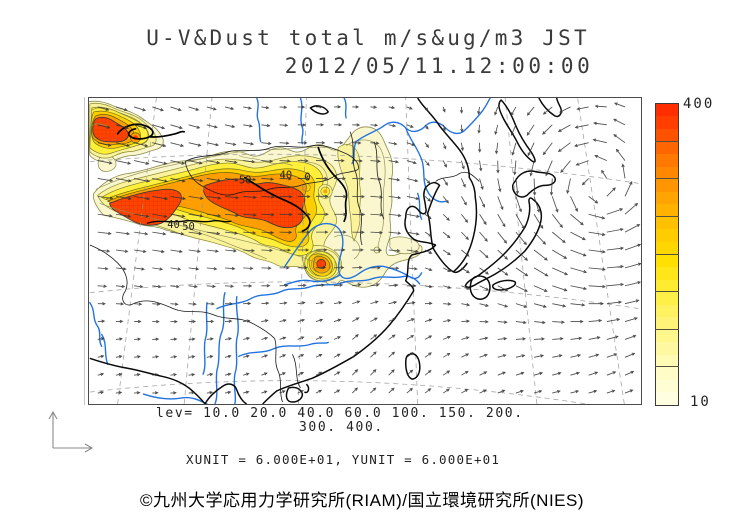 This screenshot has width=752, height=532. I want to click on colorbar-max-label: 400, so click(699, 104).